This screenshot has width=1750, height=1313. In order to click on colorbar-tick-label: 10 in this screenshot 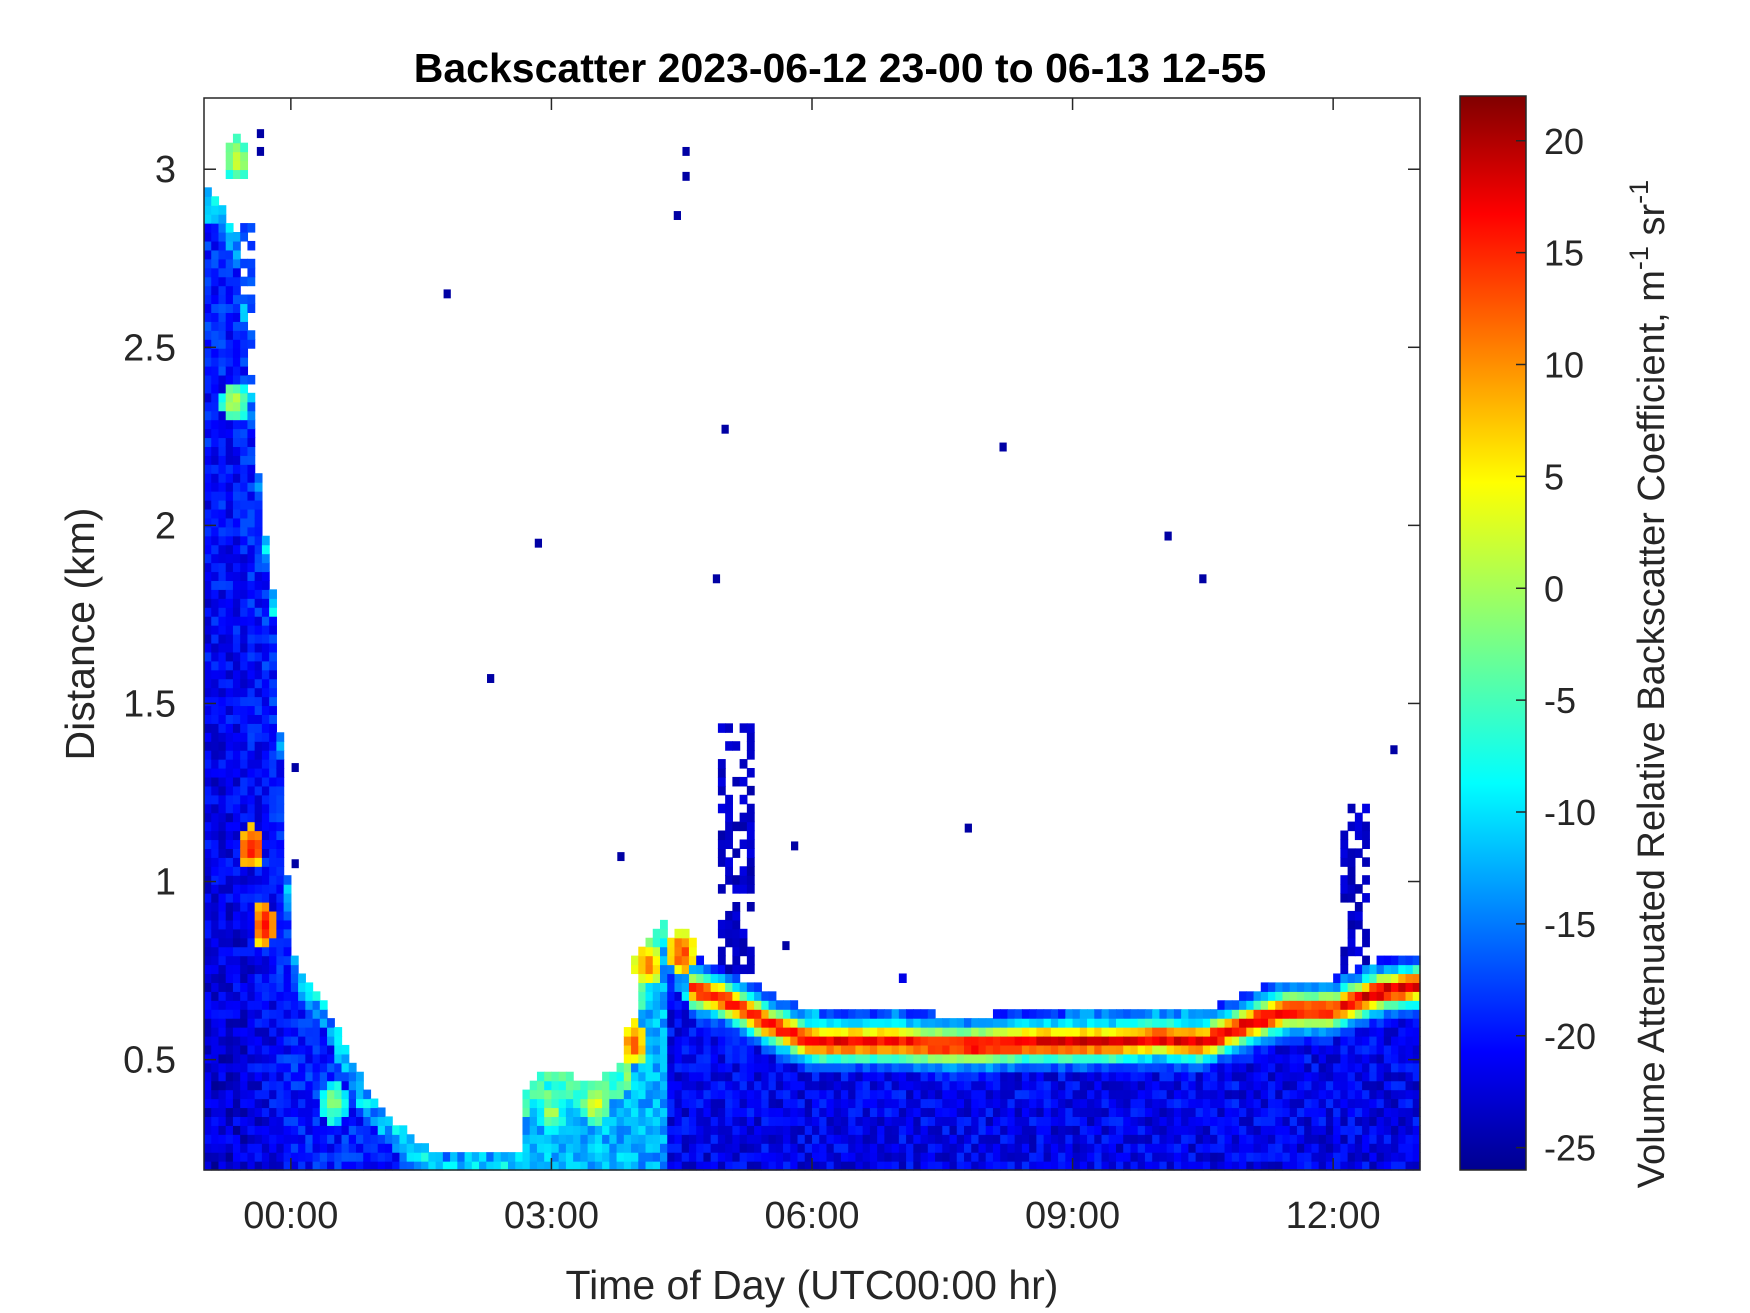, I will do `click(1564, 365)`.